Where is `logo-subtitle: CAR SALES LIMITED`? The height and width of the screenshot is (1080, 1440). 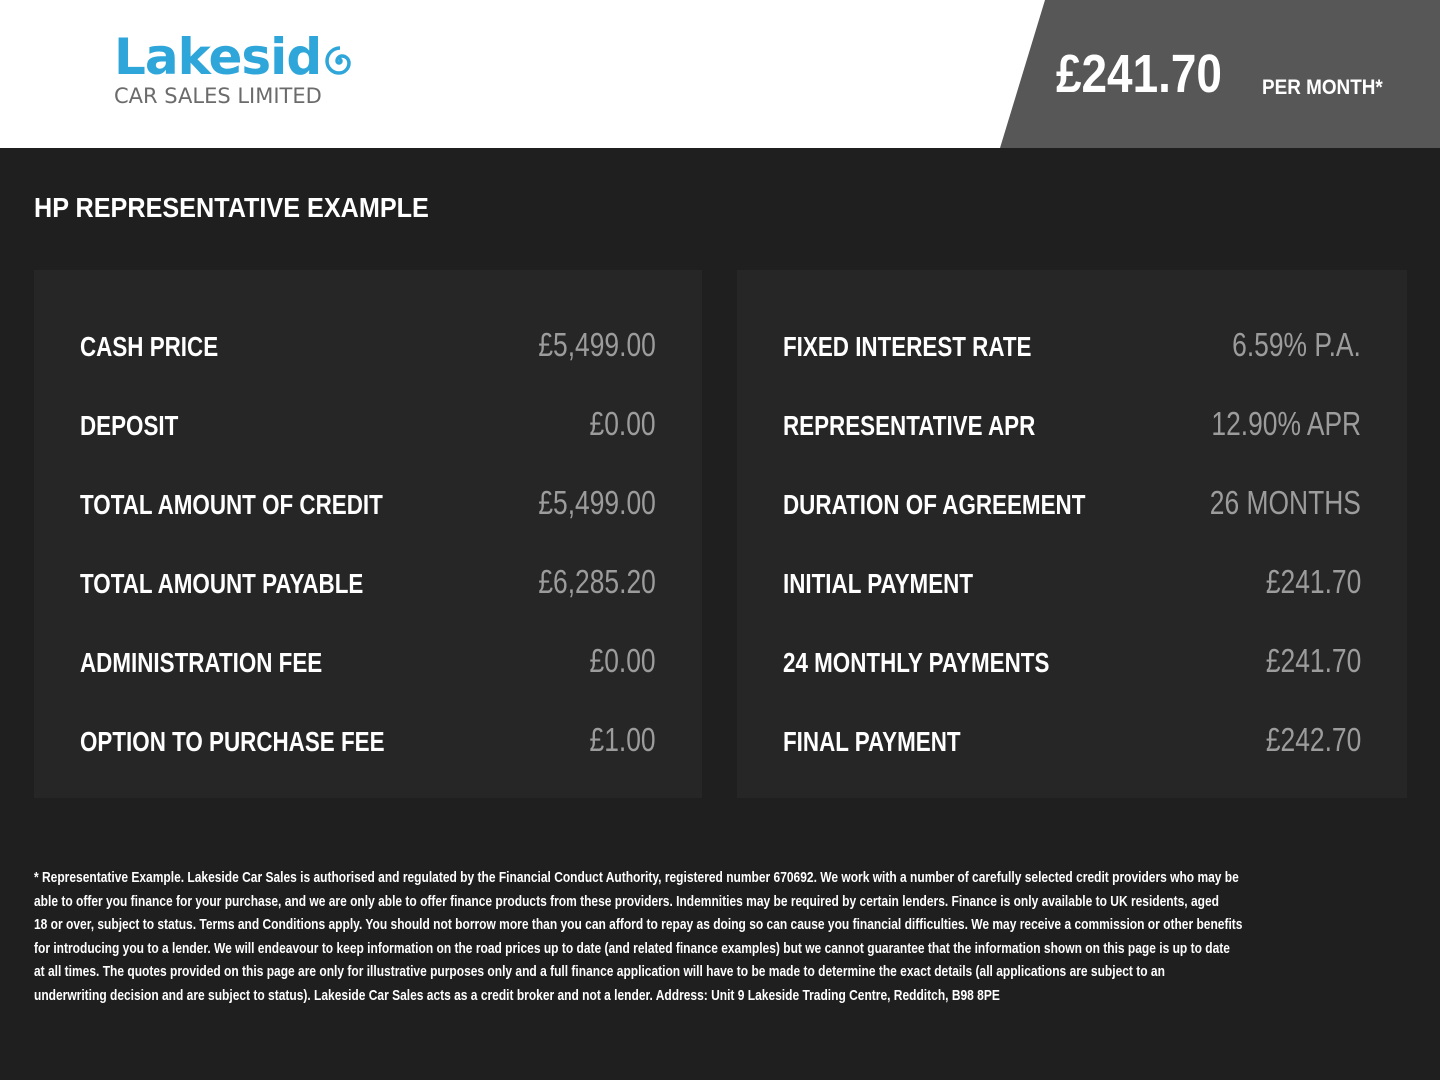 logo-subtitle: CAR SALES LIMITED is located at coordinates (218, 96).